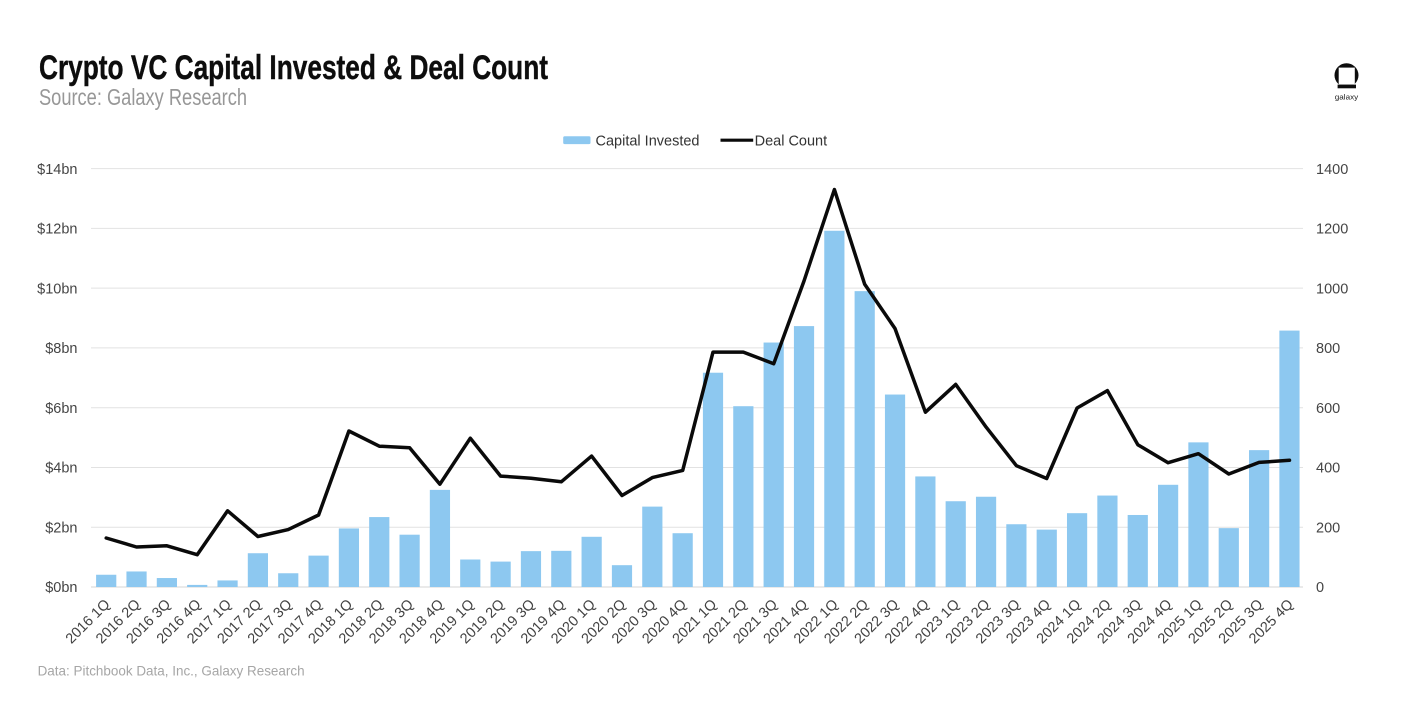 Image resolution: width=1406 pixels, height=701 pixels. Describe the element at coordinates (791, 141) in the screenshot. I see `svg-text: Deal Count` at that location.